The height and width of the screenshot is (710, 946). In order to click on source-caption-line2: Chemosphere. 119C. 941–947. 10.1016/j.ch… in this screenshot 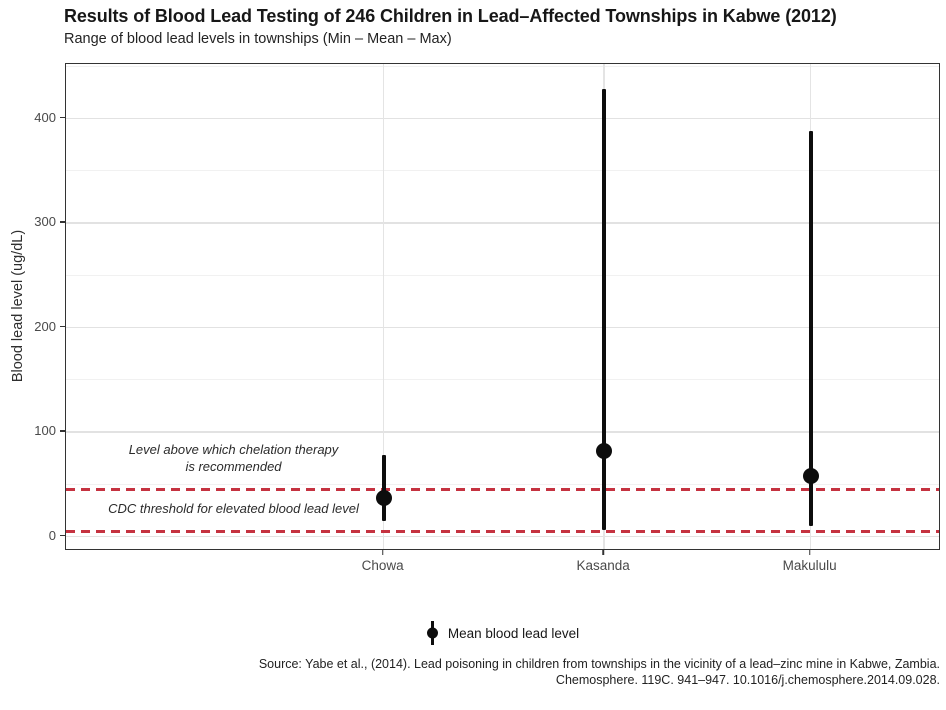, I will do `click(747, 680)`.